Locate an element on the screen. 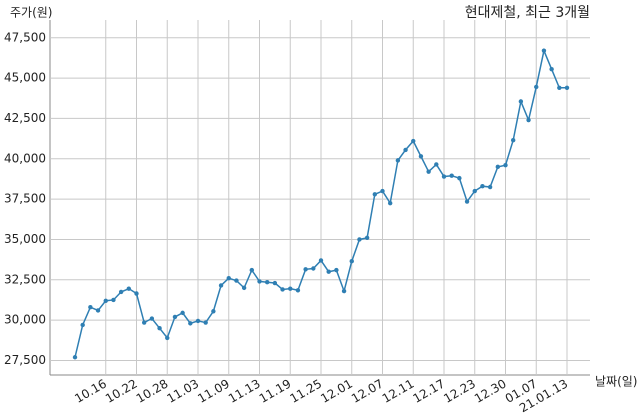 This screenshot has height=414, width=640. x-tick-label: 12.23 is located at coordinates (459, 391).